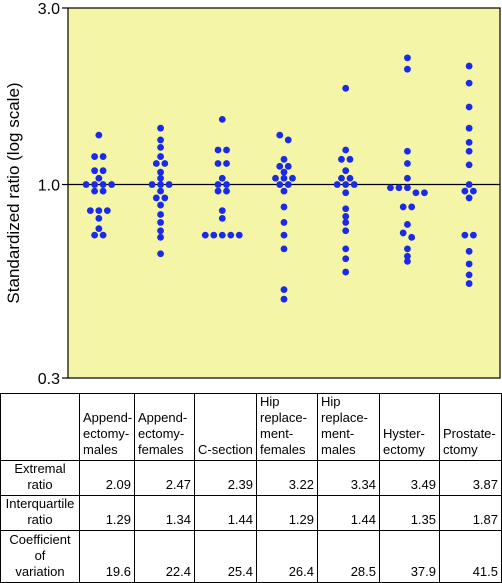 The height and width of the screenshot is (583, 502). I want to click on table-cell: 1.44, so click(348, 513).